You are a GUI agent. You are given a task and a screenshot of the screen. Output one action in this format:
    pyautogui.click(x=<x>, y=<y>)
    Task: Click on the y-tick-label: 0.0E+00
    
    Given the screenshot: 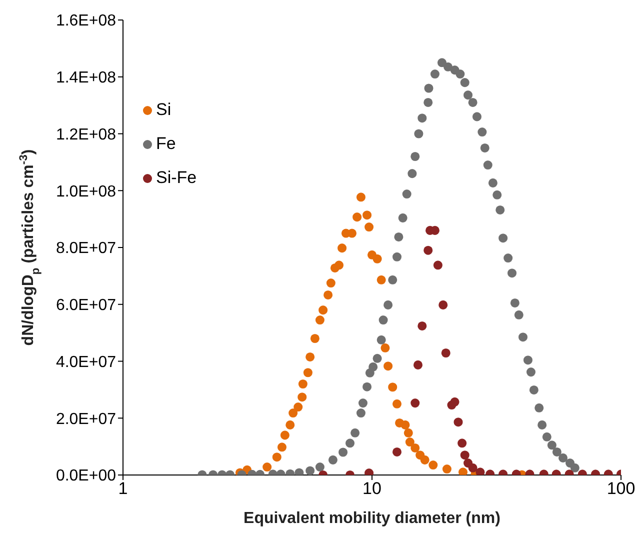 What is the action you would take?
    pyautogui.click(x=86, y=476)
    